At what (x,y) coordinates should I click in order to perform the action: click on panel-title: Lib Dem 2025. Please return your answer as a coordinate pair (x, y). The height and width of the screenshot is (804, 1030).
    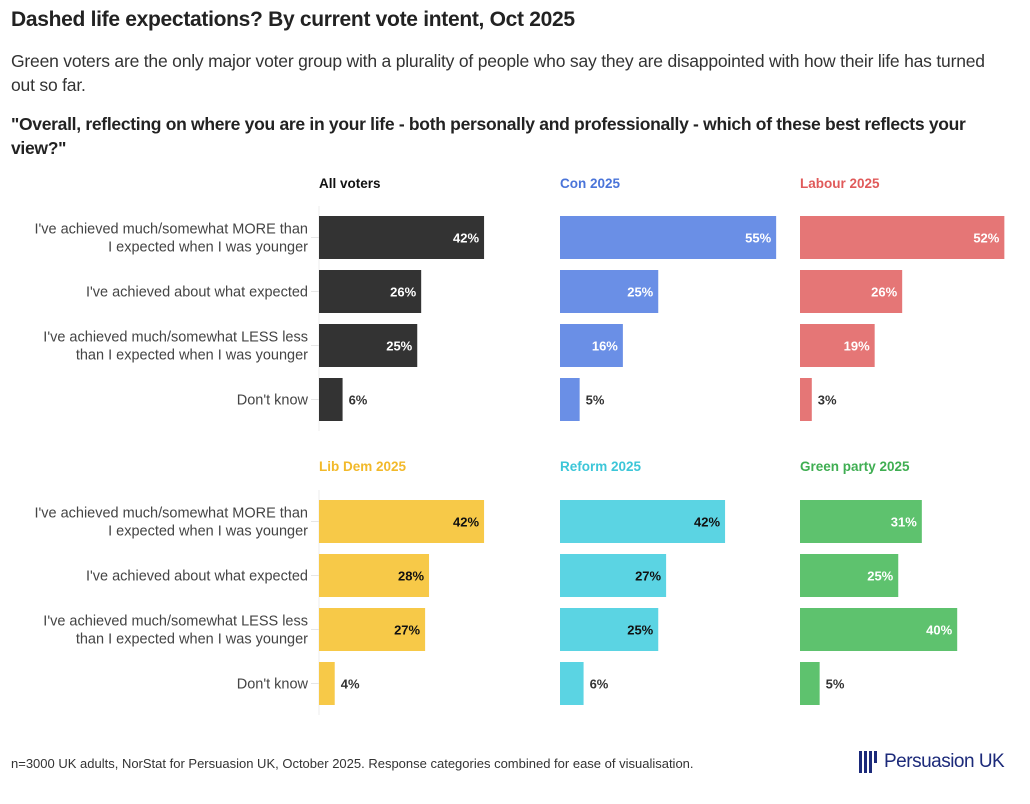
    Looking at the image, I should click on (363, 466).